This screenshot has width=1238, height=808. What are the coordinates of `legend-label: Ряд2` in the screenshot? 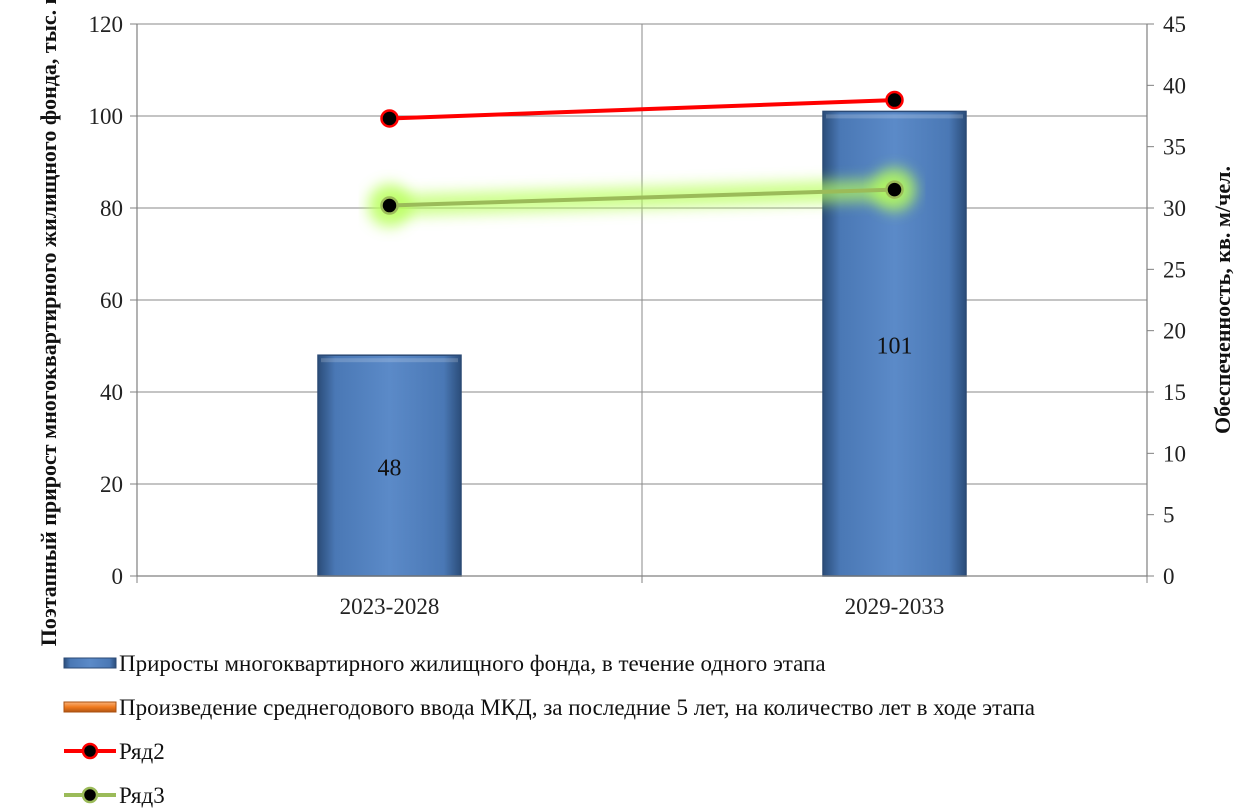 It's located at (142, 751).